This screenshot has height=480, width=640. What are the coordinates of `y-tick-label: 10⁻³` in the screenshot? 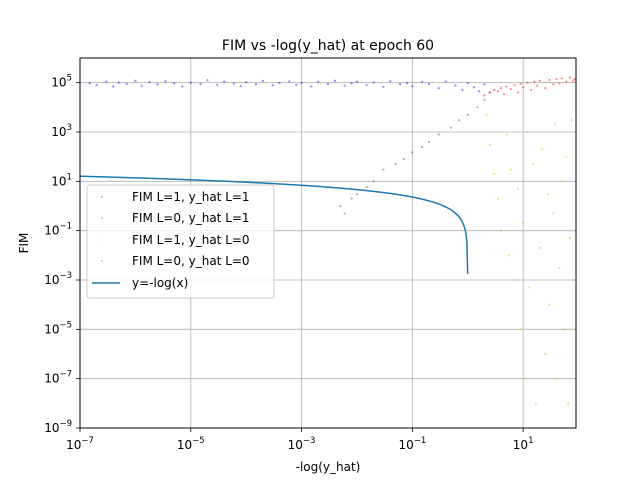 It's located at (58, 279).